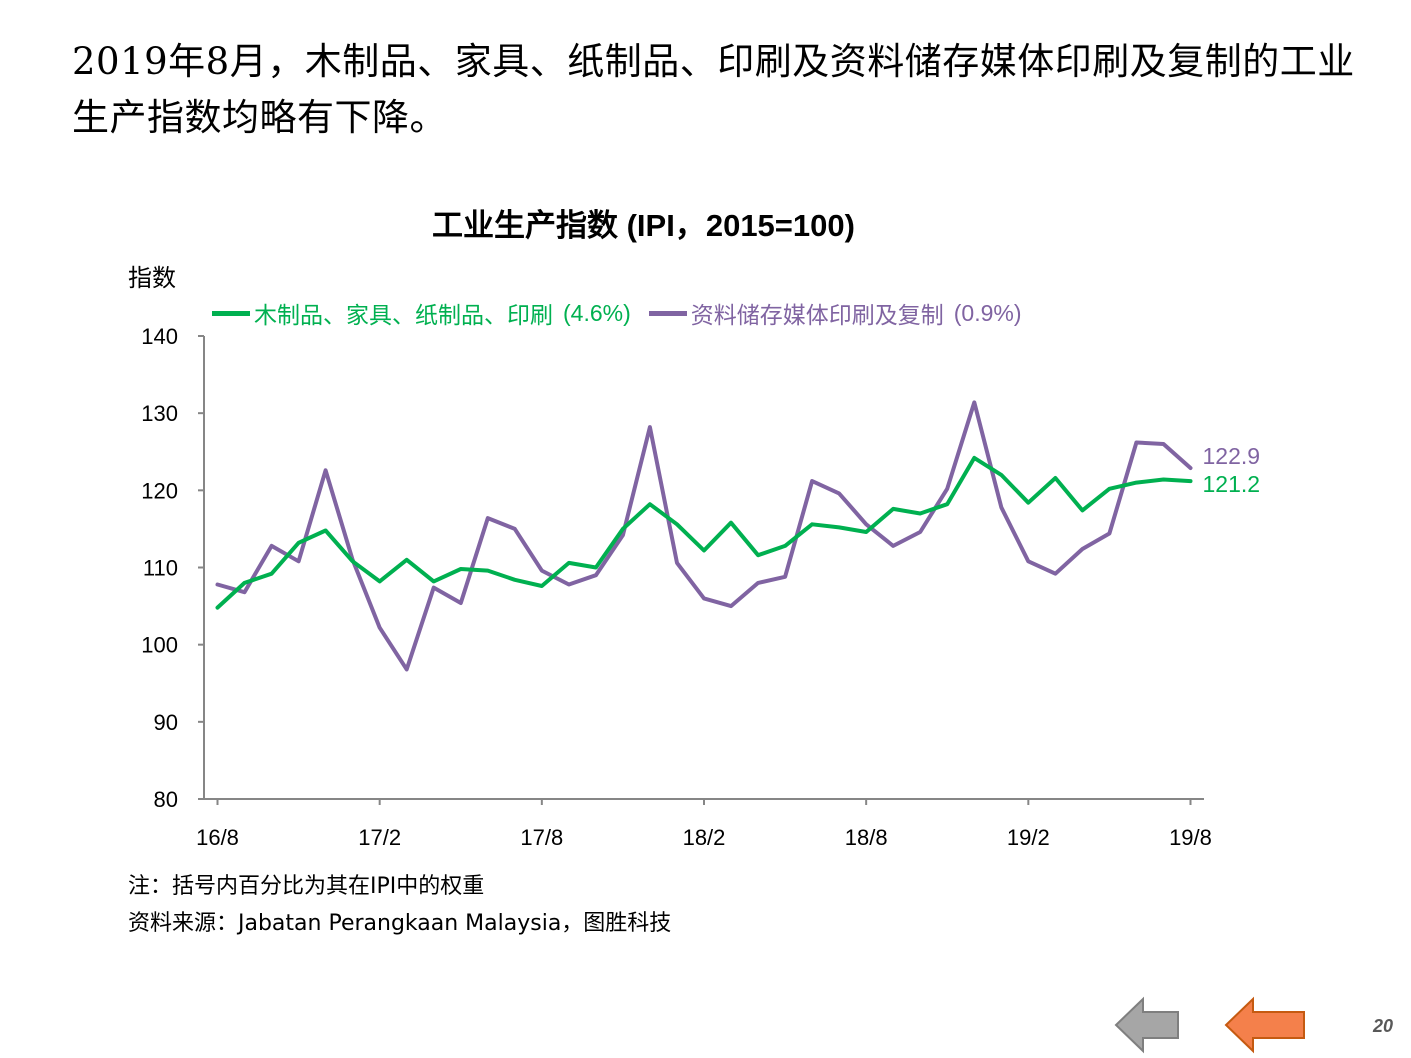 This screenshot has width=1411, height=1058. Describe the element at coordinates (159, 490) in the screenshot. I see `y-tick-label: 120` at that location.